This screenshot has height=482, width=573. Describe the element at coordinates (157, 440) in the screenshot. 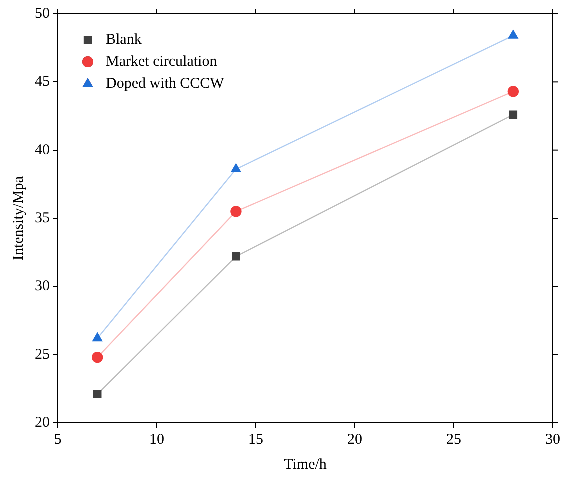

I see `x-tick-label: 10` at that location.